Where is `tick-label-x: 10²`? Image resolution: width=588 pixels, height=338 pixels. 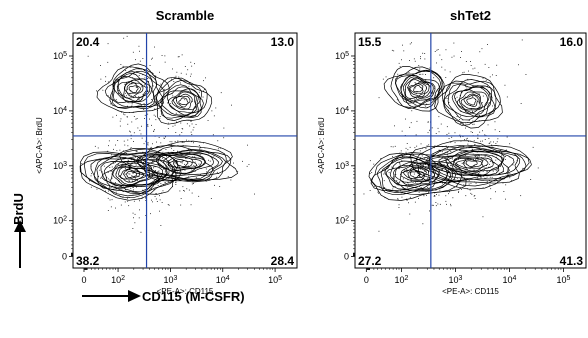 tick-label-x: 10² is located at coordinates (118, 280).